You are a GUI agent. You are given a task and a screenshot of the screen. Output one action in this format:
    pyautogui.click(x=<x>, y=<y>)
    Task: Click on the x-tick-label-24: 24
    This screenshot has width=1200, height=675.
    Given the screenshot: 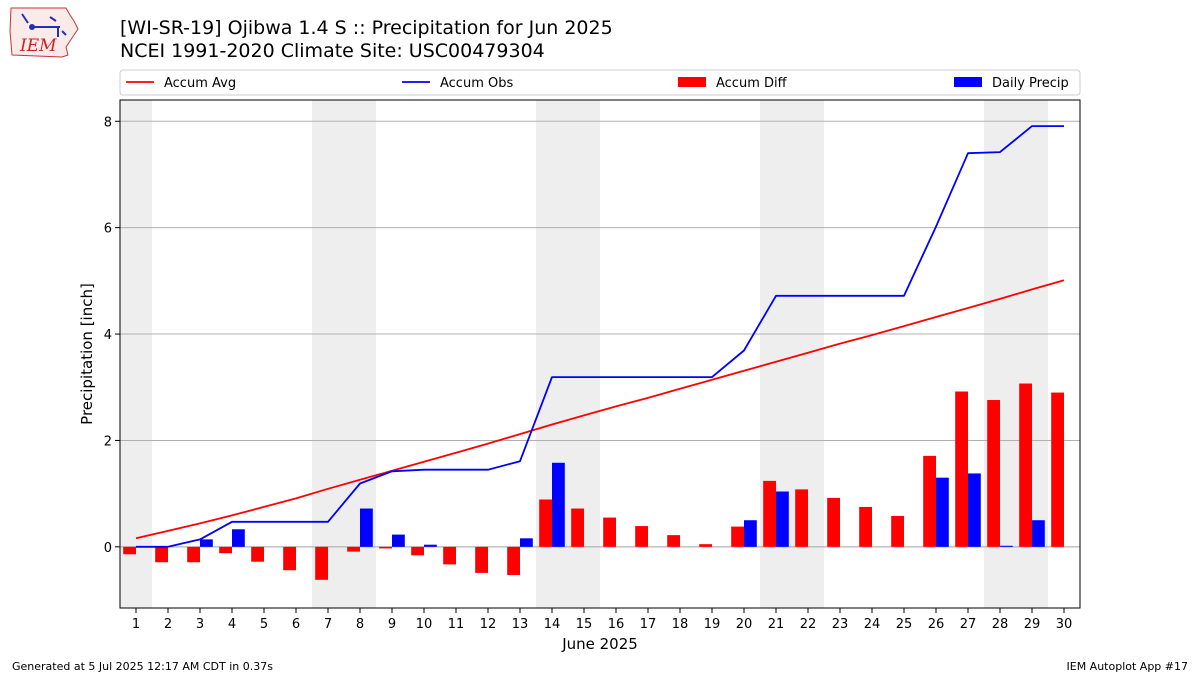 What is the action you would take?
    pyautogui.click(x=872, y=624)
    